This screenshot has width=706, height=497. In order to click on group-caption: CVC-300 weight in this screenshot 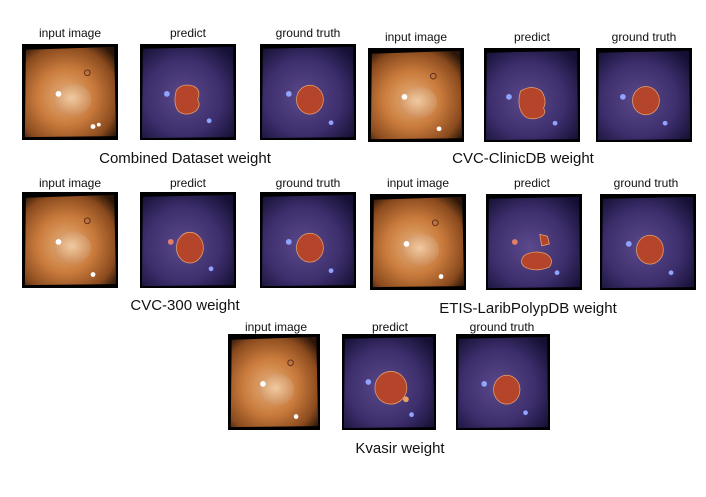, I will do `click(185, 305)`.